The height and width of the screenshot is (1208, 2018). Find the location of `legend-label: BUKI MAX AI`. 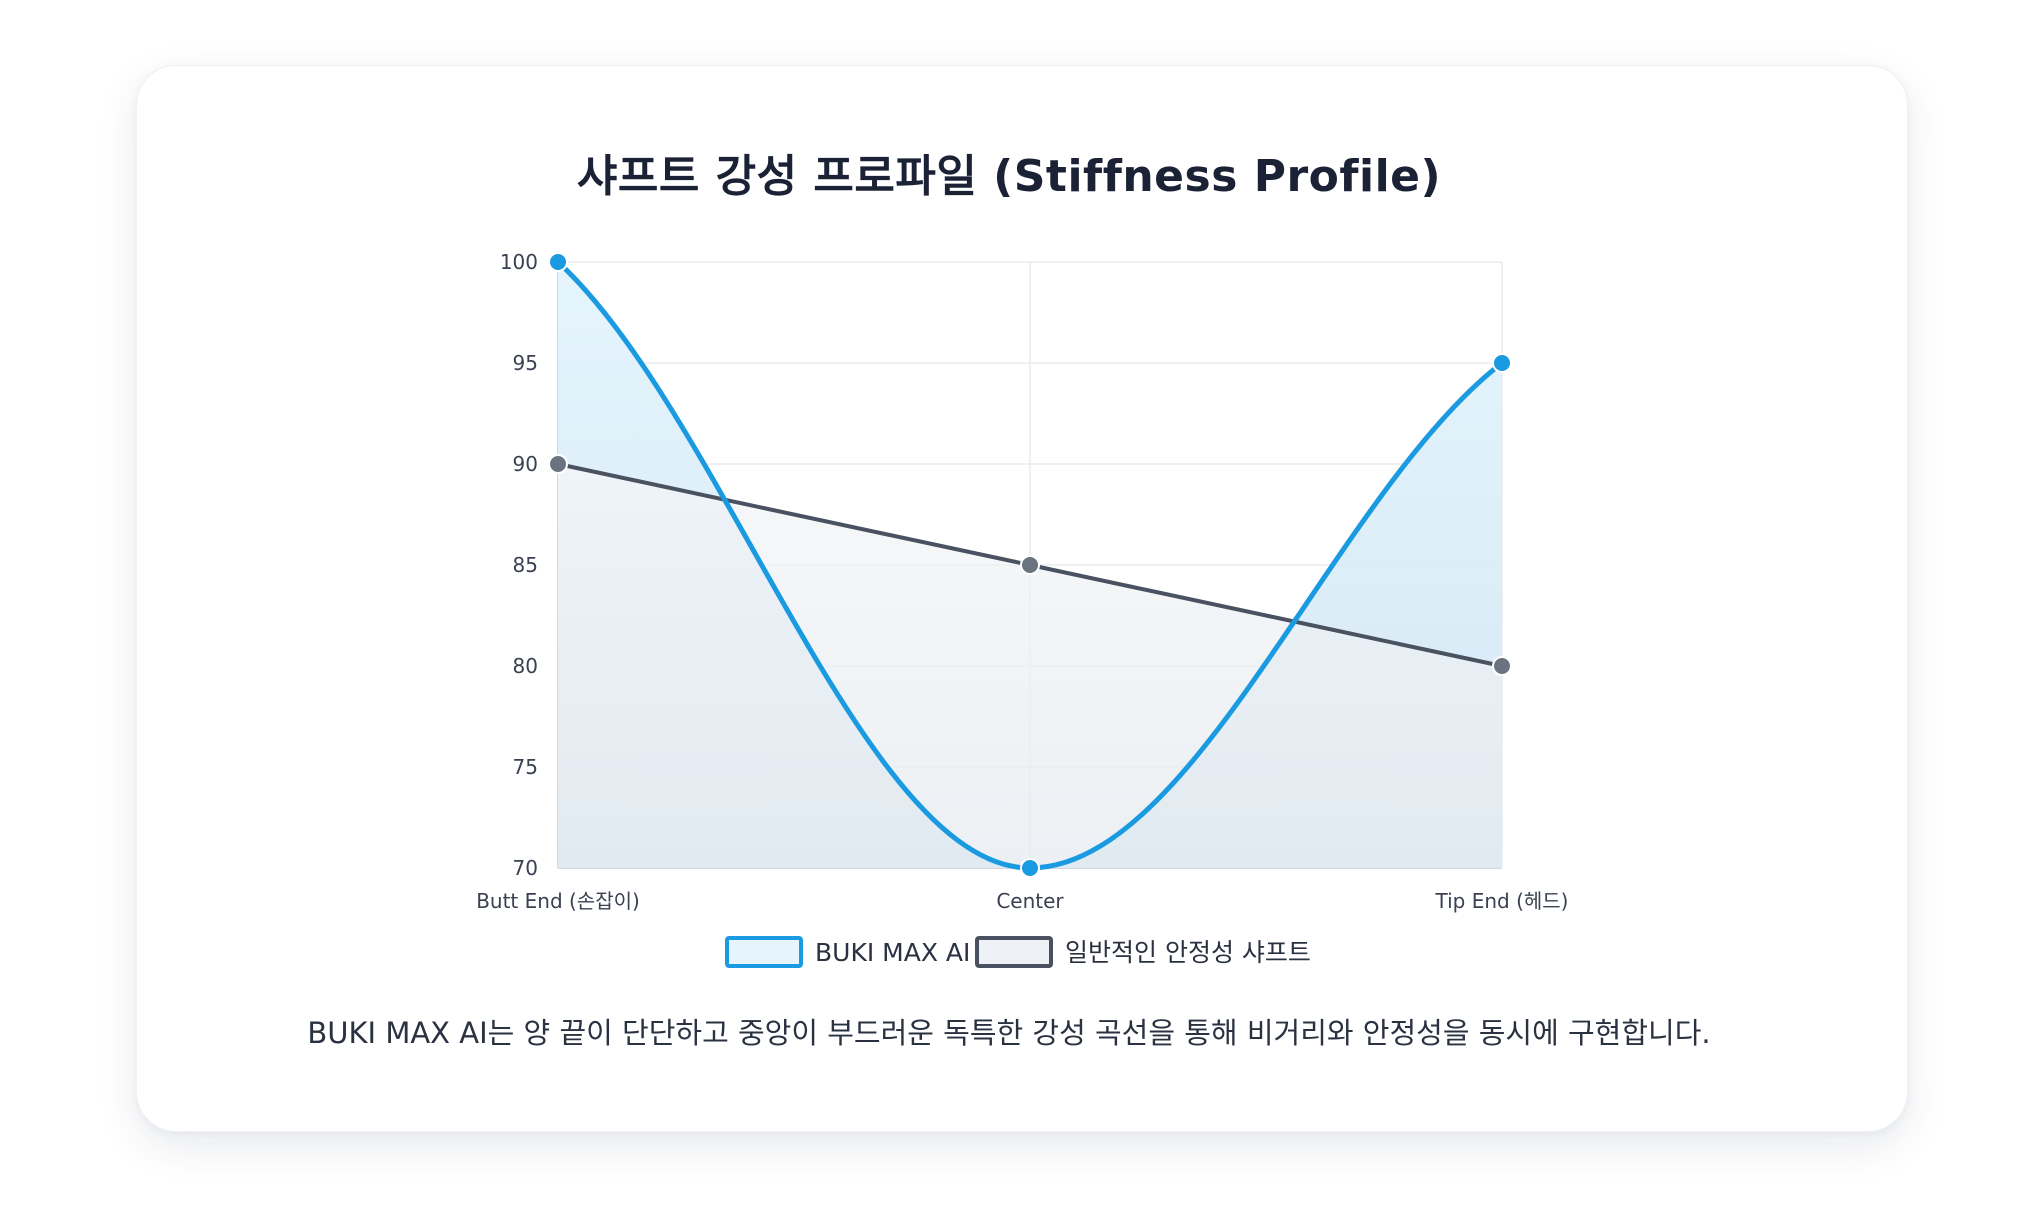

legend-label: BUKI MAX AI is located at coordinates (892, 952).